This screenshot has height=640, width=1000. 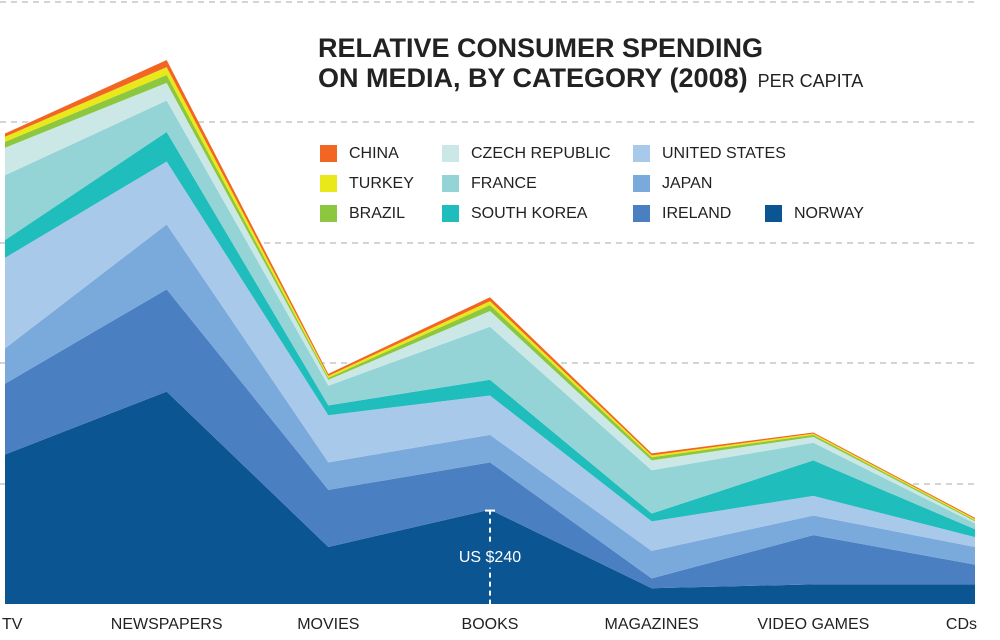 What do you see at coordinates (381, 183) in the screenshot?
I see `legend-label: TURKEY` at bounding box center [381, 183].